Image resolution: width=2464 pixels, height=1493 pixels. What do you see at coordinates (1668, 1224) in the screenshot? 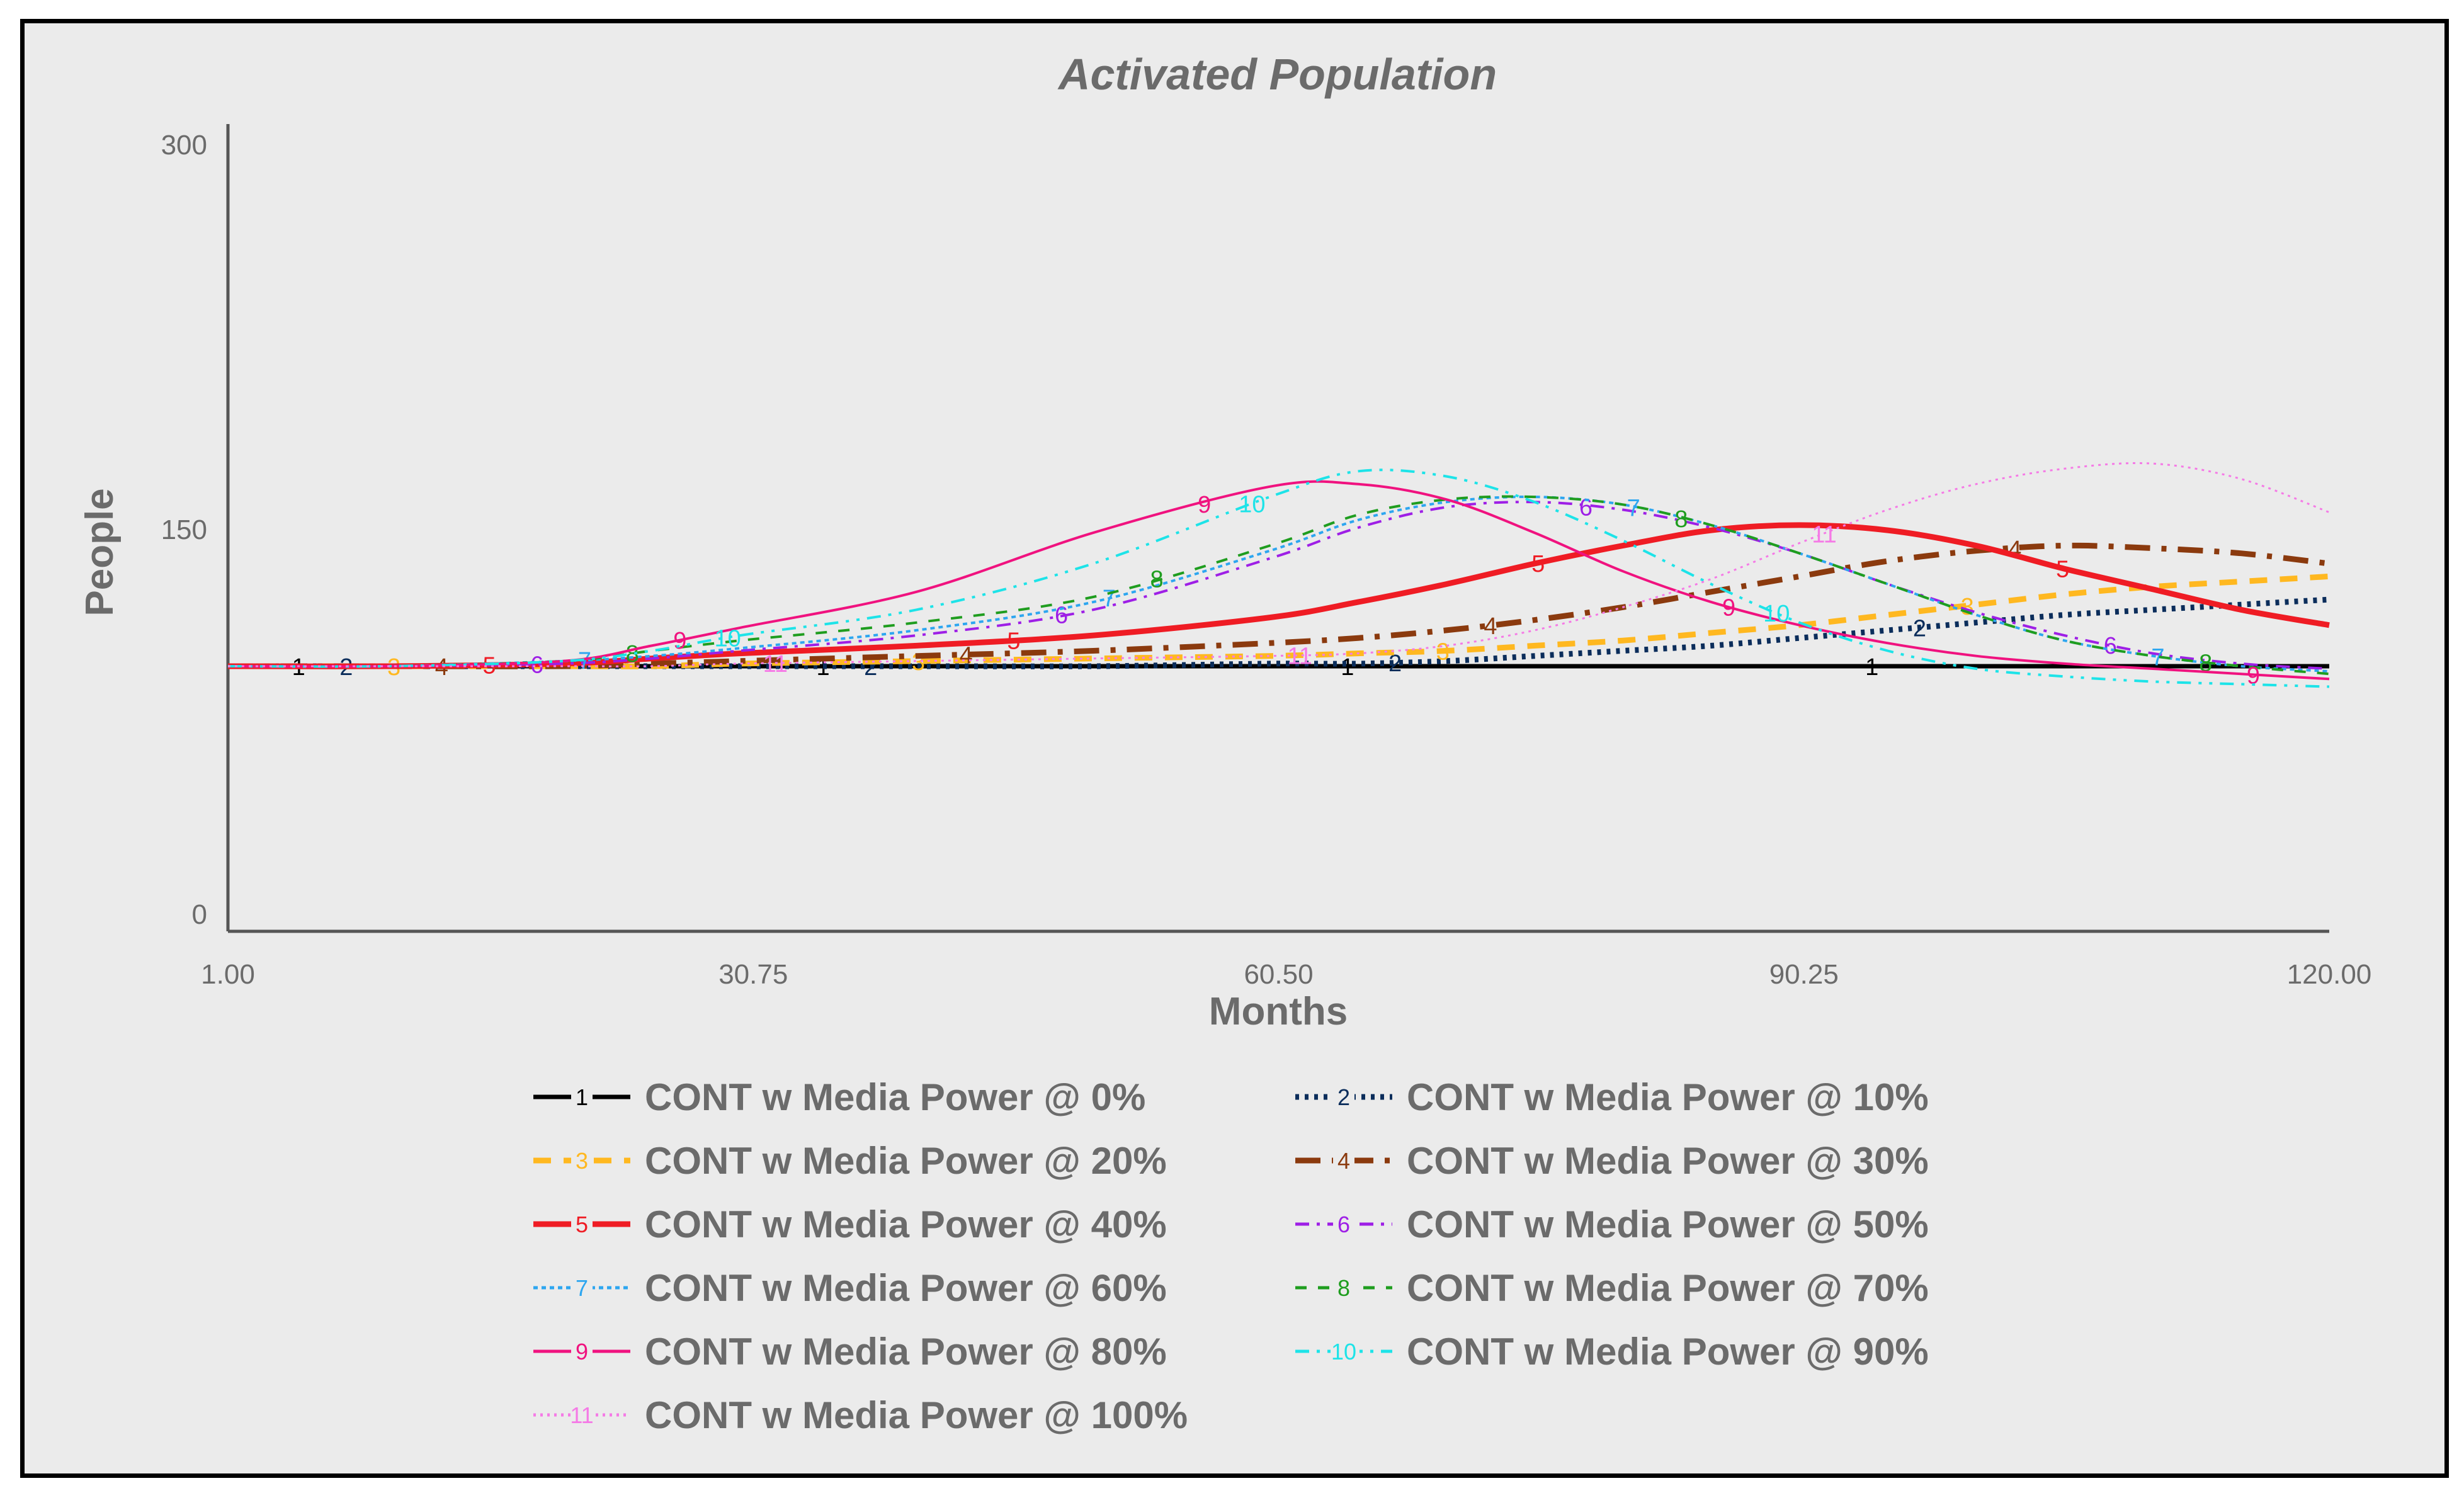
I see `legend-label: CONT w Media Power @ 50%` at bounding box center [1668, 1224].